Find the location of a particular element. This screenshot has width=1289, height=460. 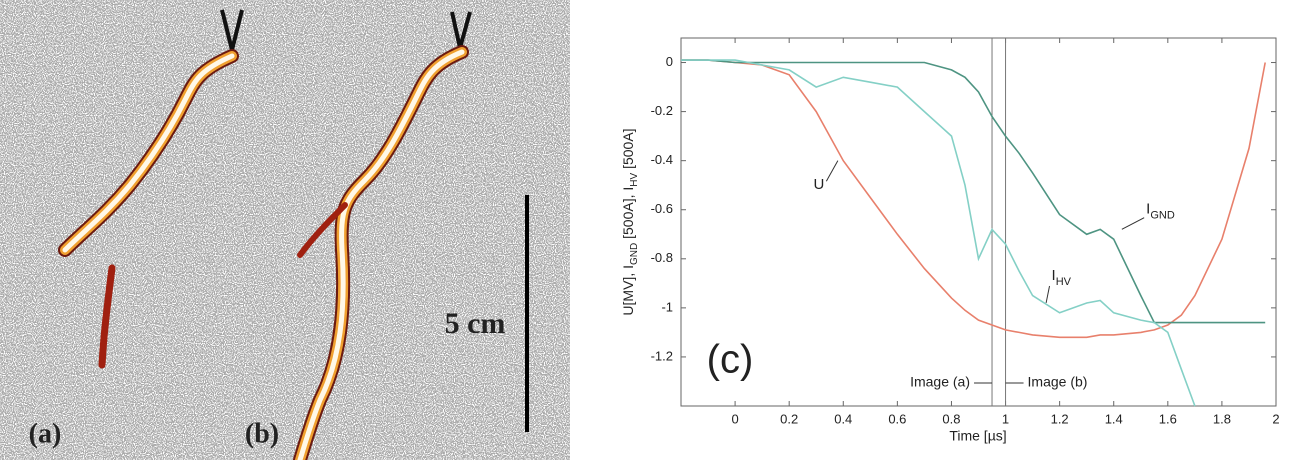

annotation-text: U is located at coordinates (818, 184).